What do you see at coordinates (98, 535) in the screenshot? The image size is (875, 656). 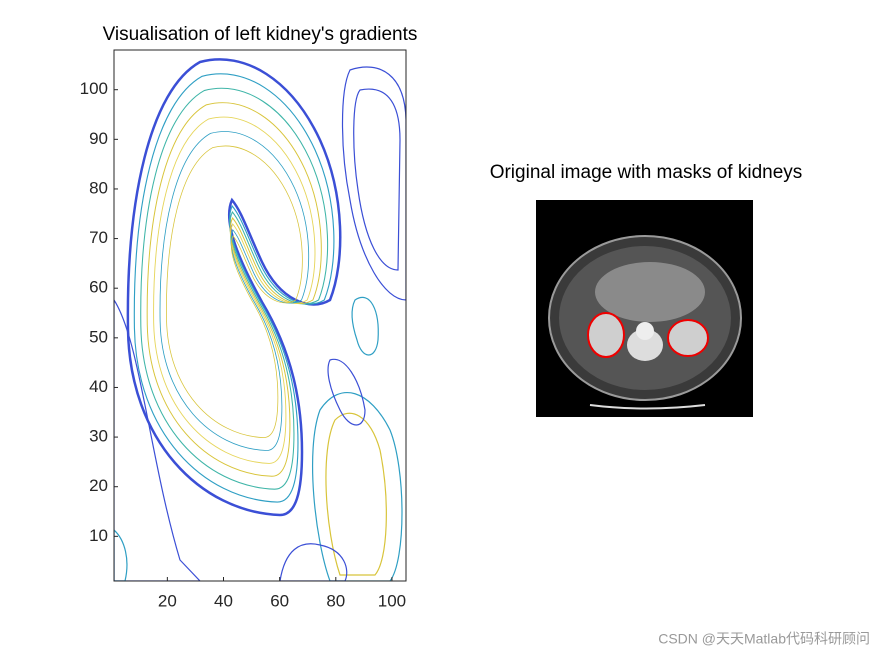 I see `y-tick-label: 10` at bounding box center [98, 535].